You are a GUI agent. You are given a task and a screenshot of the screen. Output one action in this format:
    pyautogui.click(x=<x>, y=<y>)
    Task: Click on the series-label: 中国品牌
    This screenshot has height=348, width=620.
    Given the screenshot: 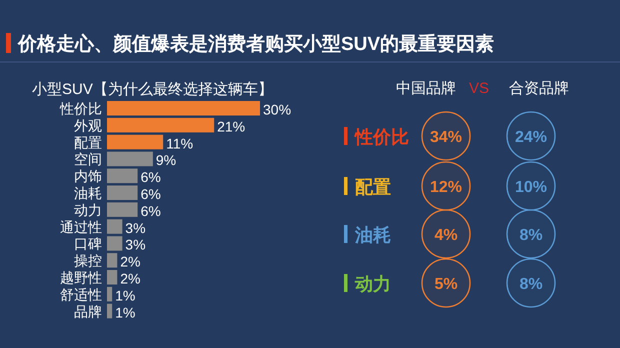 What is the action you would take?
    pyautogui.click(x=426, y=88)
    